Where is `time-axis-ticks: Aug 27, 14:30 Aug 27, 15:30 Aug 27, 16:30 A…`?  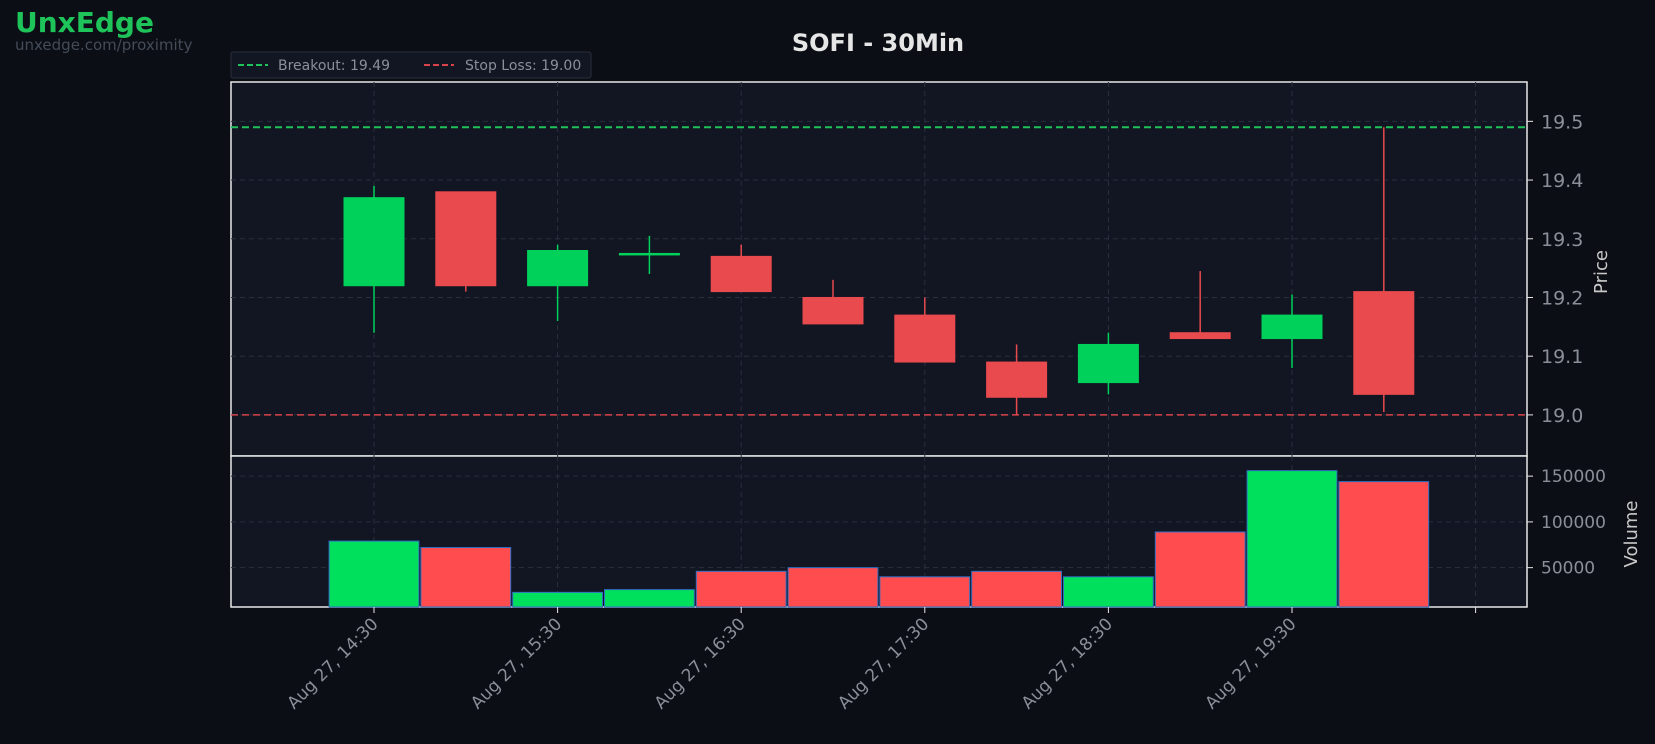 time-axis-ticks: Aug 27, 14:30 Aug 27, 15:30 Aug 27, 16:30 A… is located at coordinates (880, 660).